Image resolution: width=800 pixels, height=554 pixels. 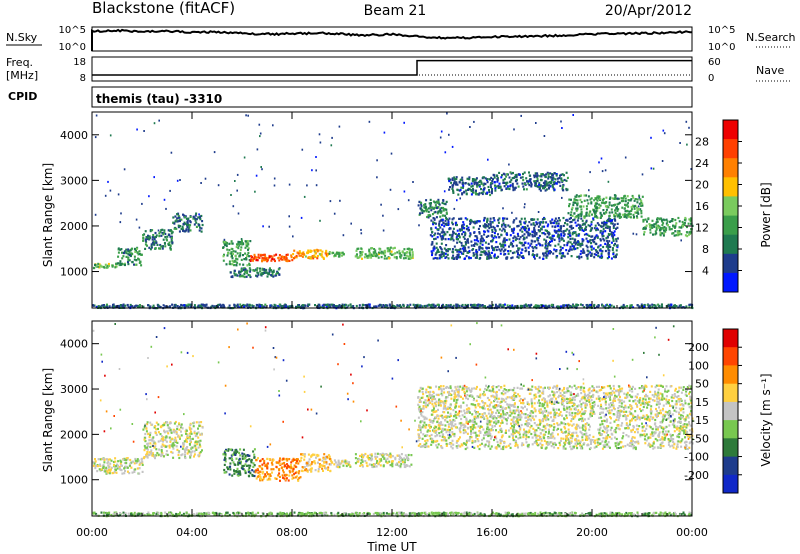 I want to click on sky-series-line, so click(x=391, y=39).